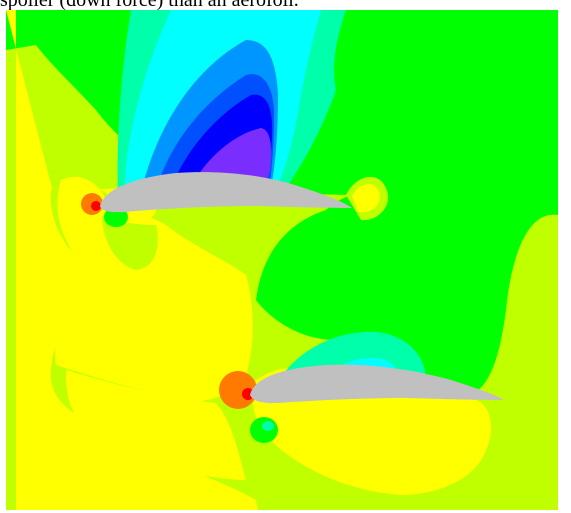  What do you see at coordinates (149, 5) in the screenshot?
I see `figure-caption: spoiler (down force) than an aerofoil.` at bounding box center [149, 5].